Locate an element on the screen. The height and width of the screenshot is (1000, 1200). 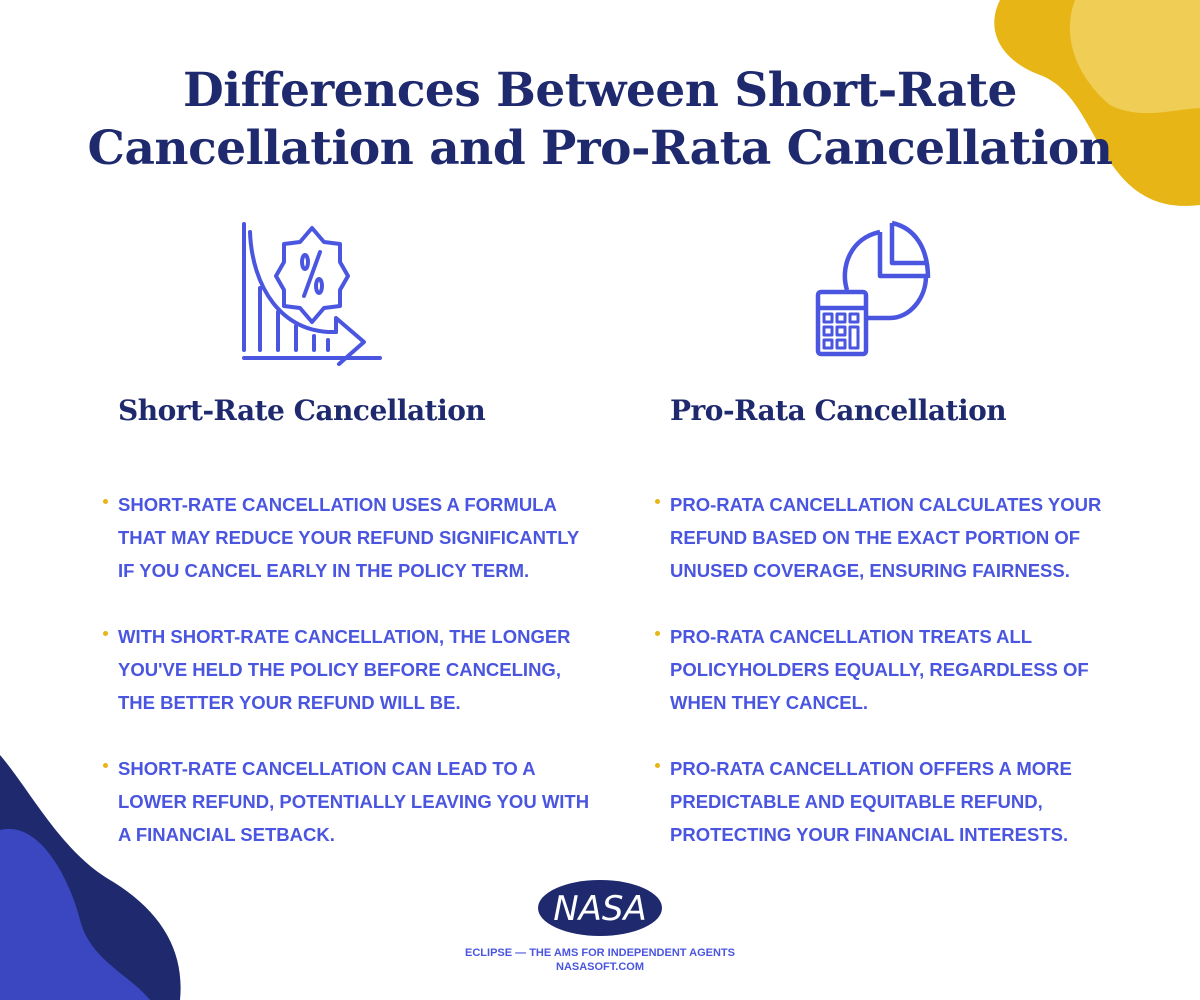
declining-chart-percent-icon is located at coordinates (312, 294).